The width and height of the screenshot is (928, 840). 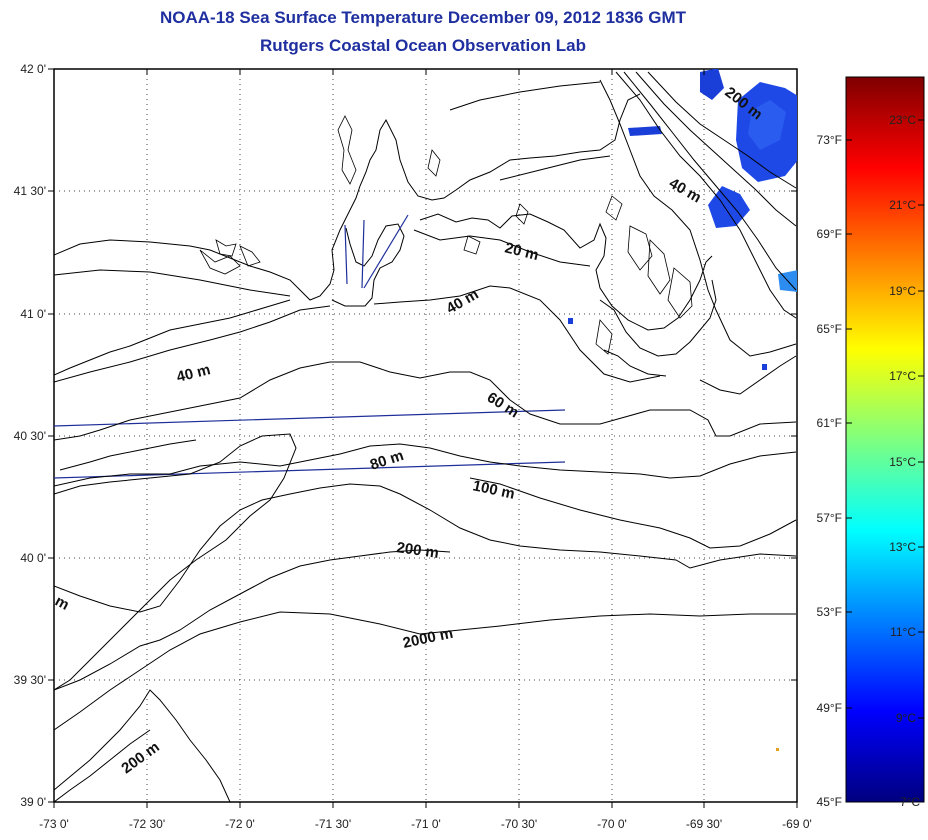 I want to click on celsius-label: 21°C, so click(x=902, y=205).